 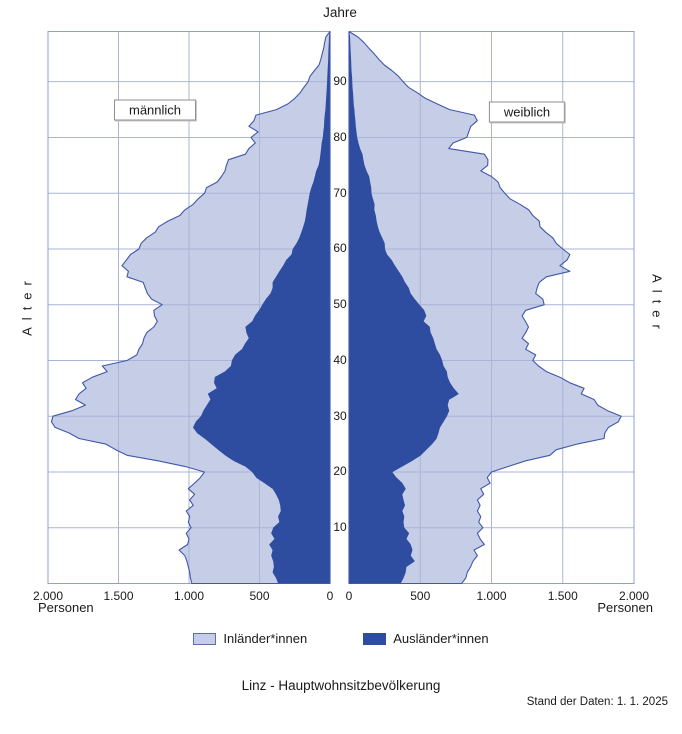 What do you see at coordinates (341, 685) in the screenshot?
I see `chart-title: Linz - Hauptwohnsitzbevölkerung` at bounding box center [341, 685].